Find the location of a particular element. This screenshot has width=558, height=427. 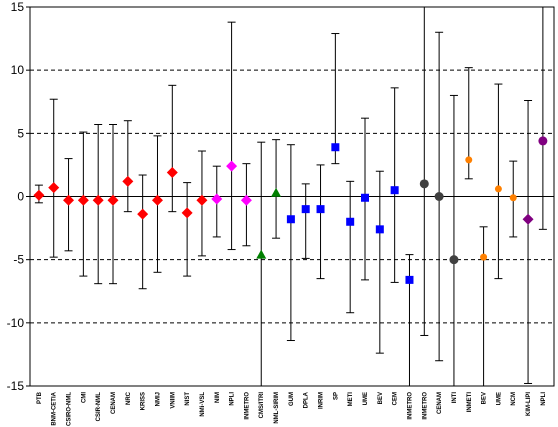

x-tick-label: DPLA is located at coordinates (307, 399).